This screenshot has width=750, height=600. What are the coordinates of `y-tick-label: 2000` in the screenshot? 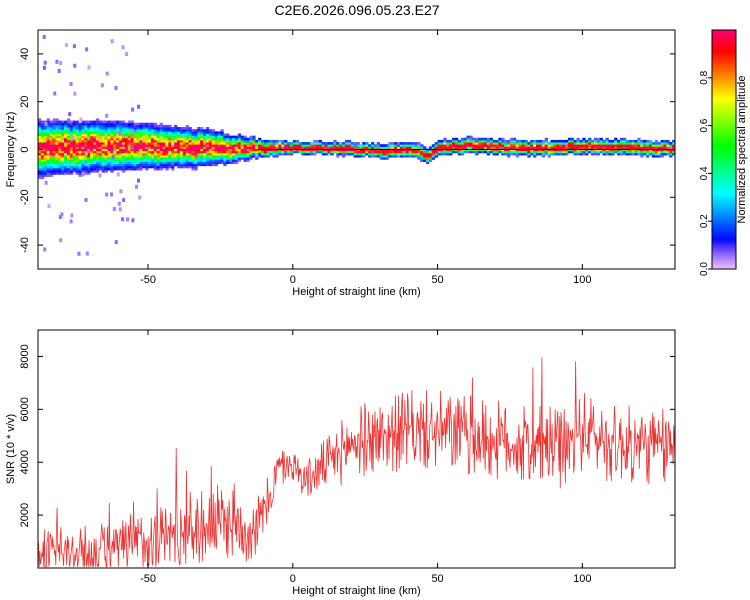 It's located at (25, 515).